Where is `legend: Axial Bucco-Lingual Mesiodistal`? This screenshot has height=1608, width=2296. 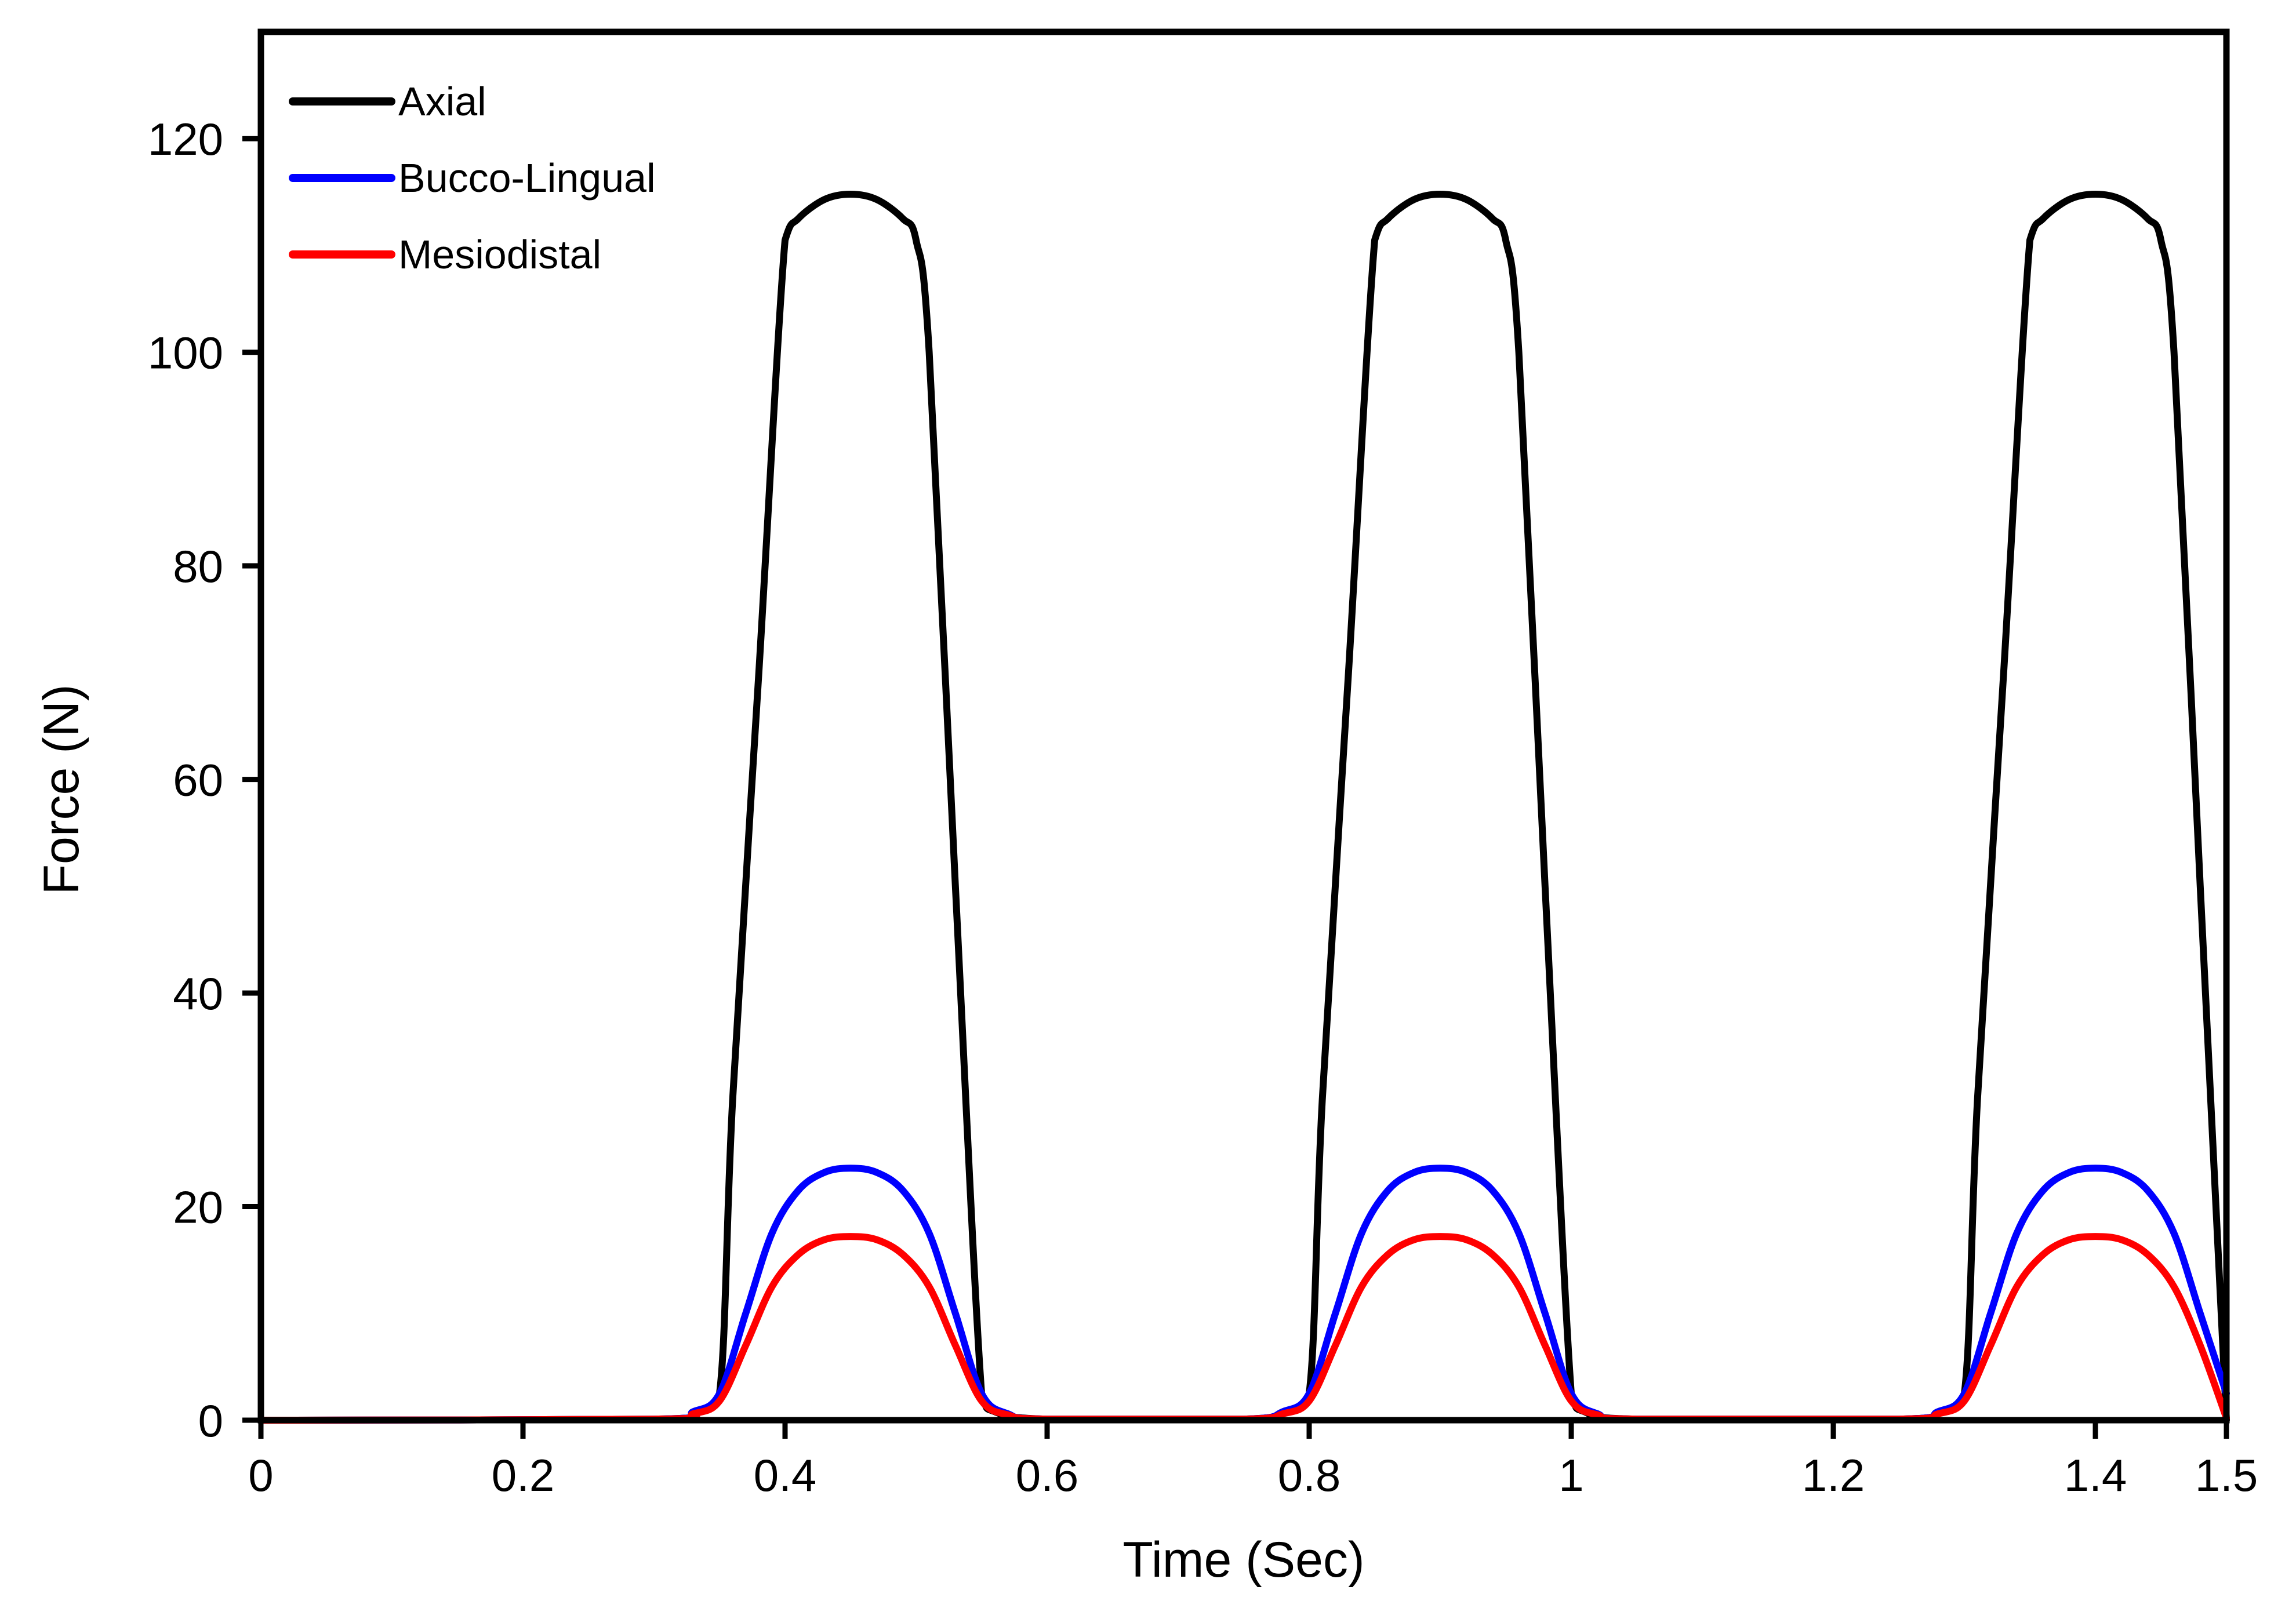 legend: Axial Bucco-Lingual Mesiodistal is located at coordinates (472, 178).